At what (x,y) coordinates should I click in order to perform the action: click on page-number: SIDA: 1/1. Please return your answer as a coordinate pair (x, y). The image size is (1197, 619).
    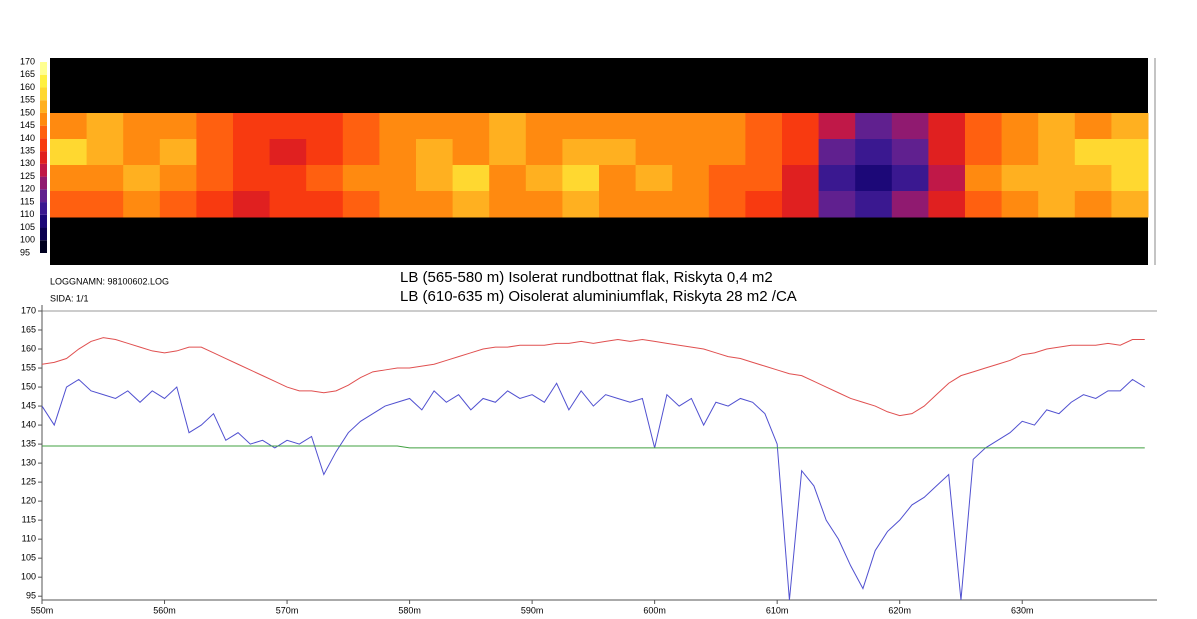
    Looking at the image, I should click on (69, 298).